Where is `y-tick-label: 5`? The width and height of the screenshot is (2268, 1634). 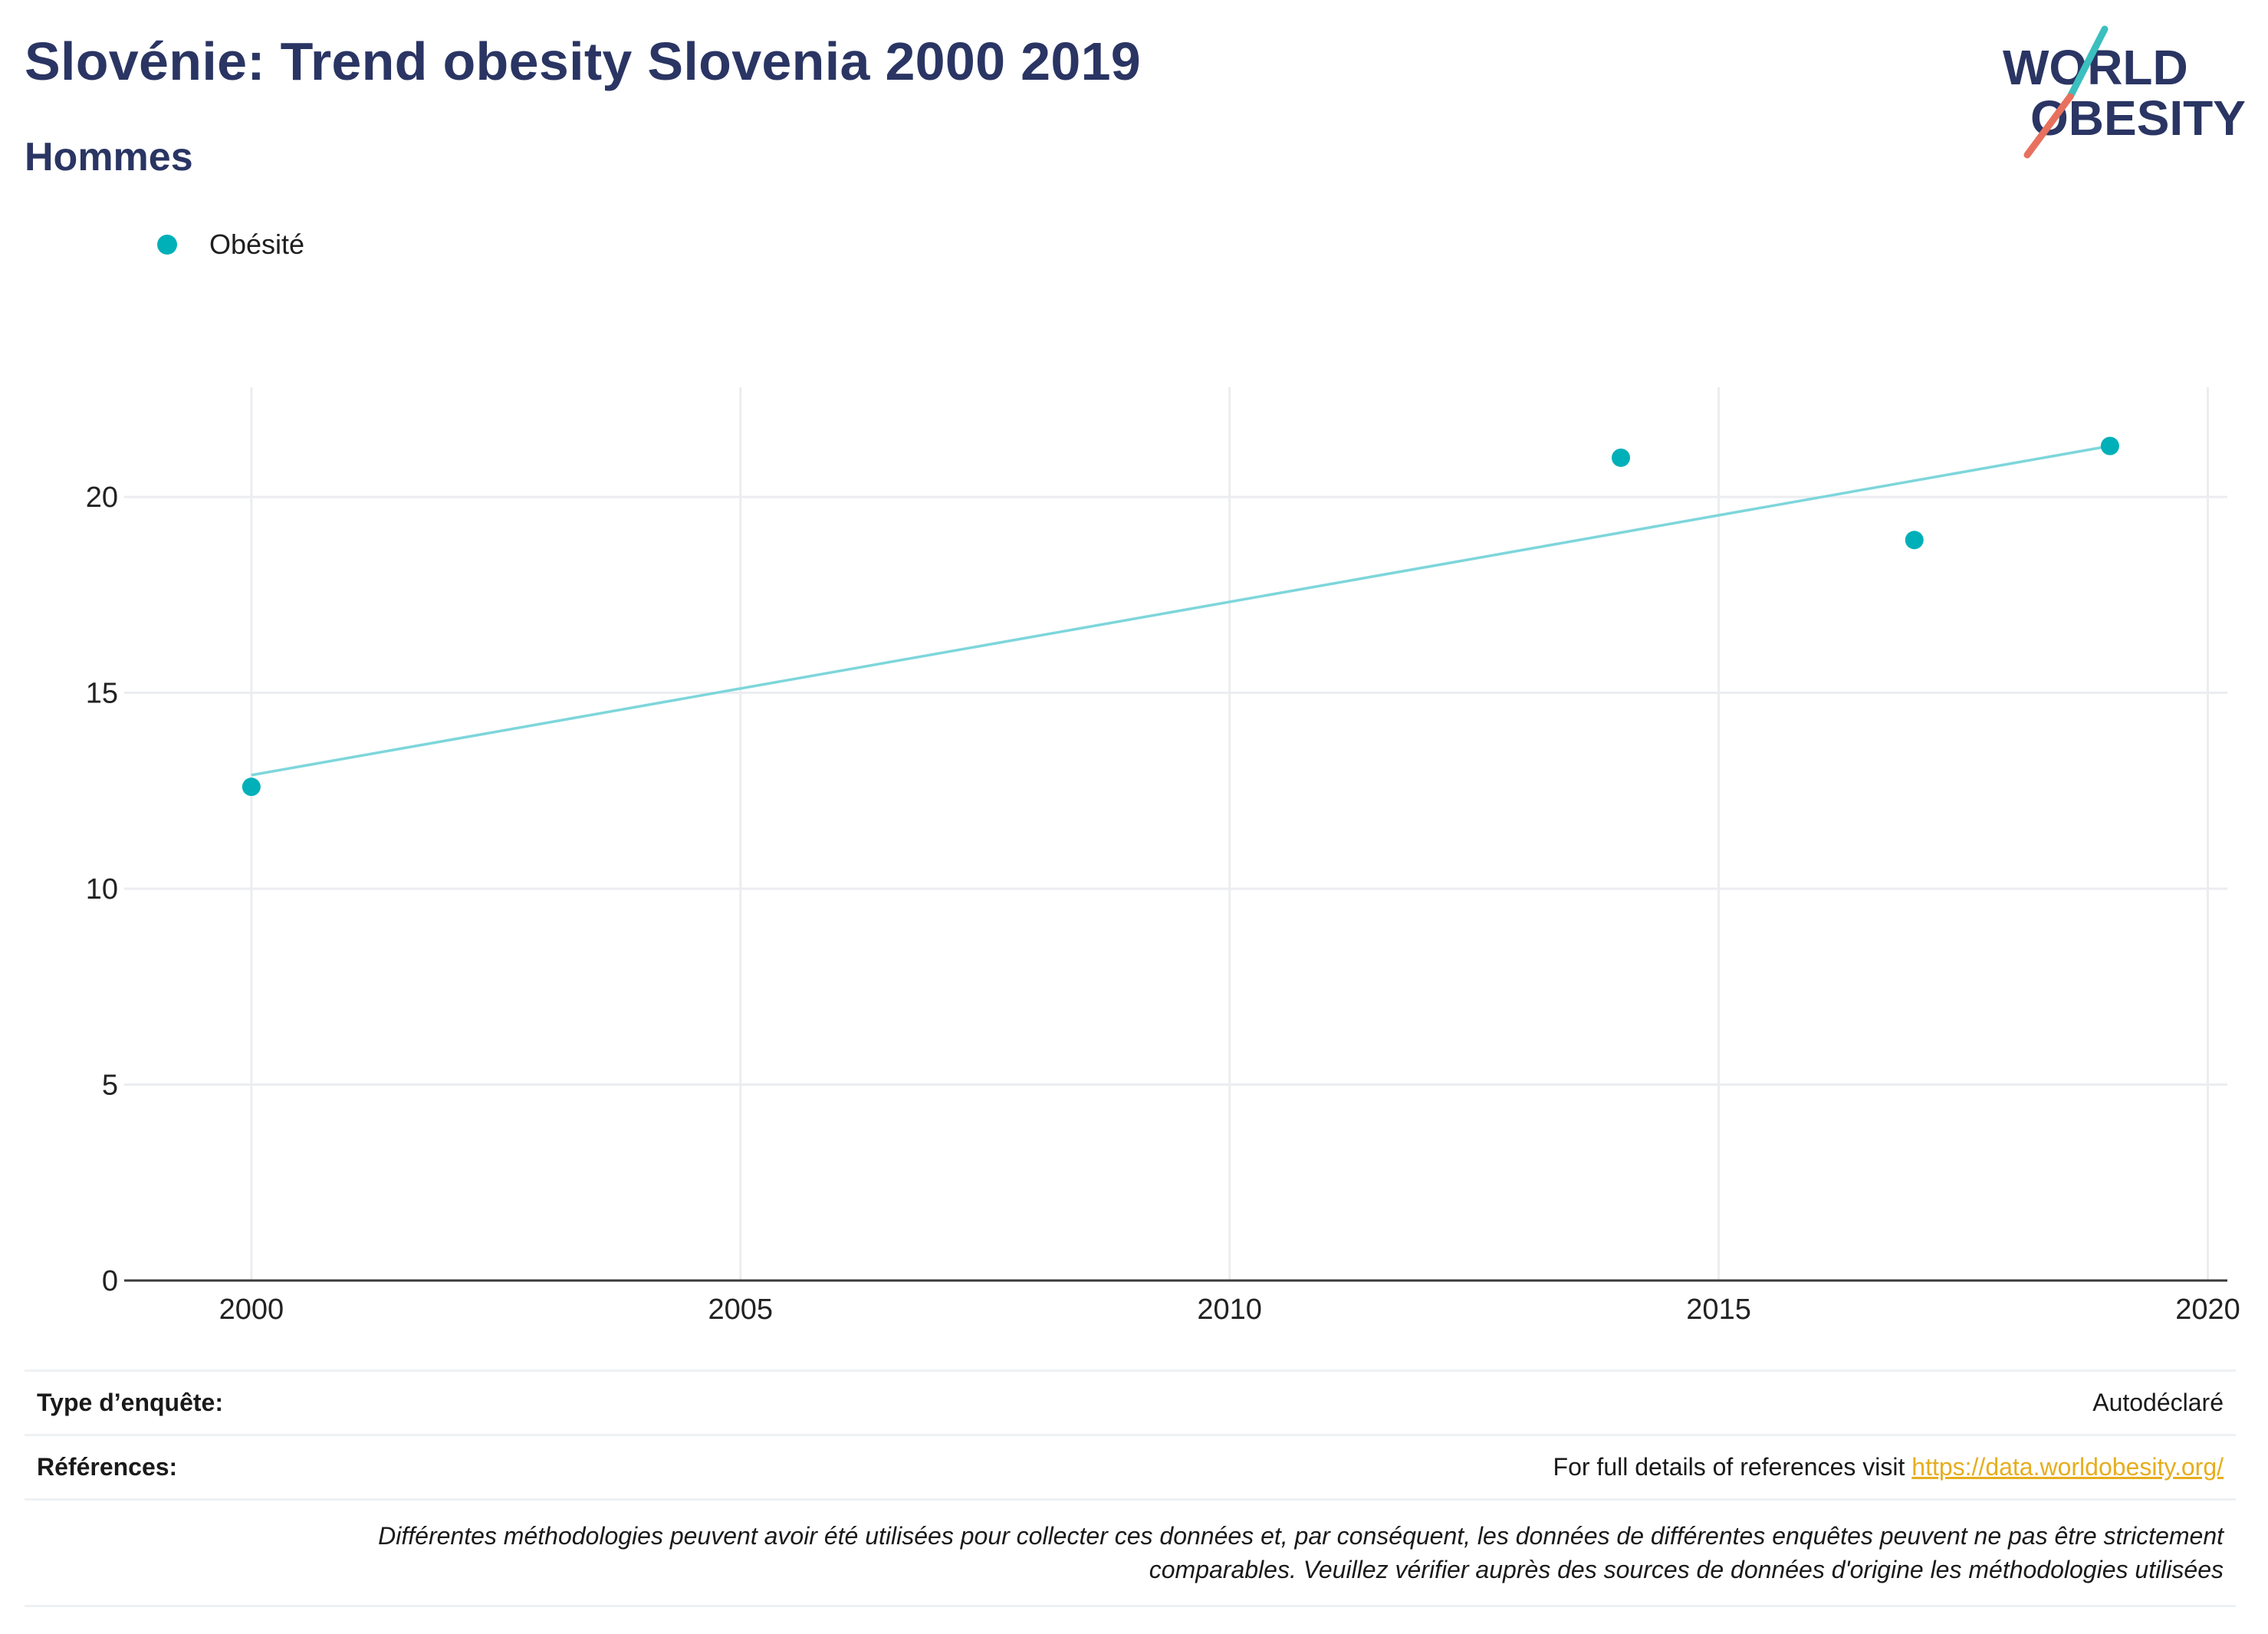 y-tick-label: 5 is located at coordinates (110, 1086).